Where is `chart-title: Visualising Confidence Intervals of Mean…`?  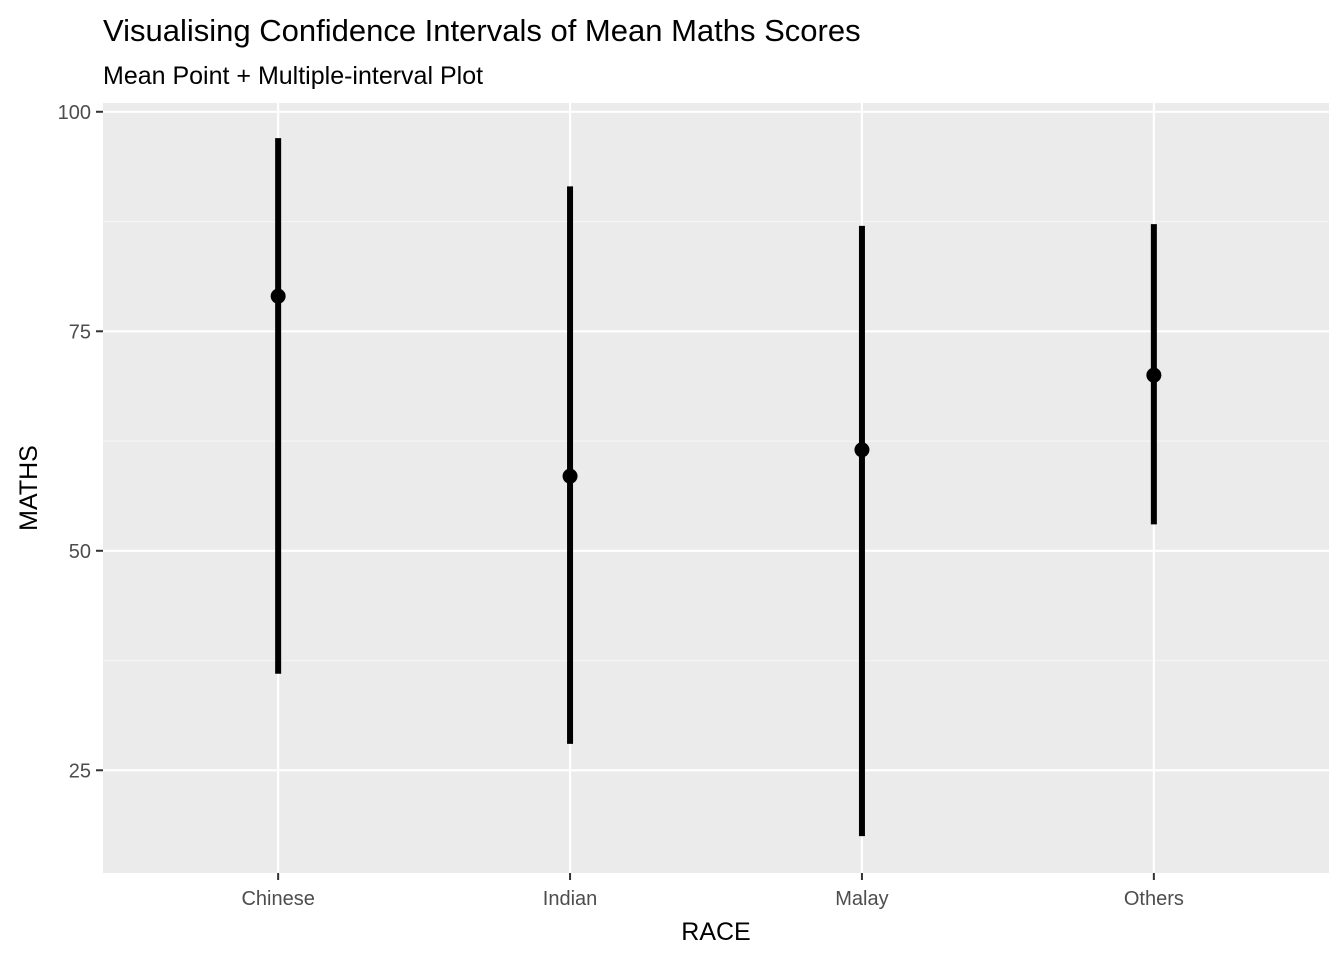 chart-title: Visualising Confidence Intervals of Mean… is located at coordinates (482, 30).